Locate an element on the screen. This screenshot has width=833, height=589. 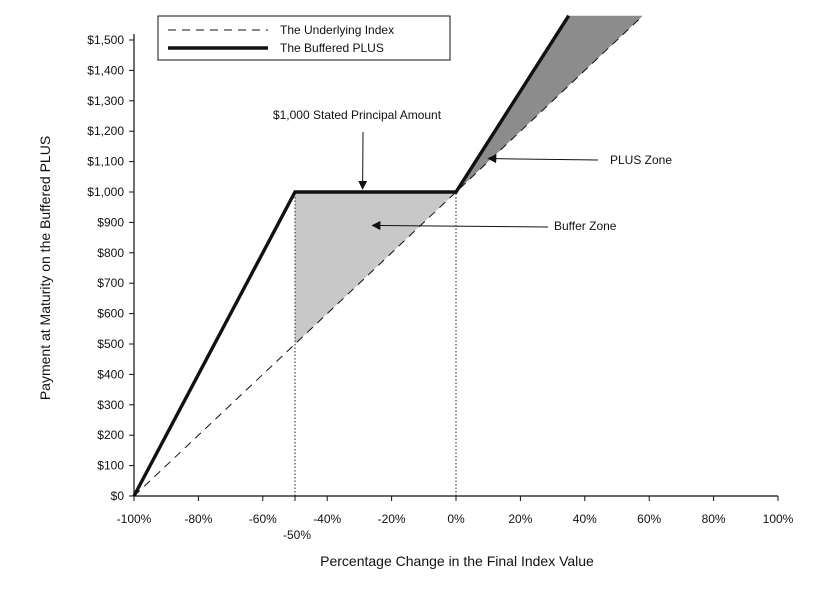
y-tick-label: $1,500 is located at coordinates (105, 40).